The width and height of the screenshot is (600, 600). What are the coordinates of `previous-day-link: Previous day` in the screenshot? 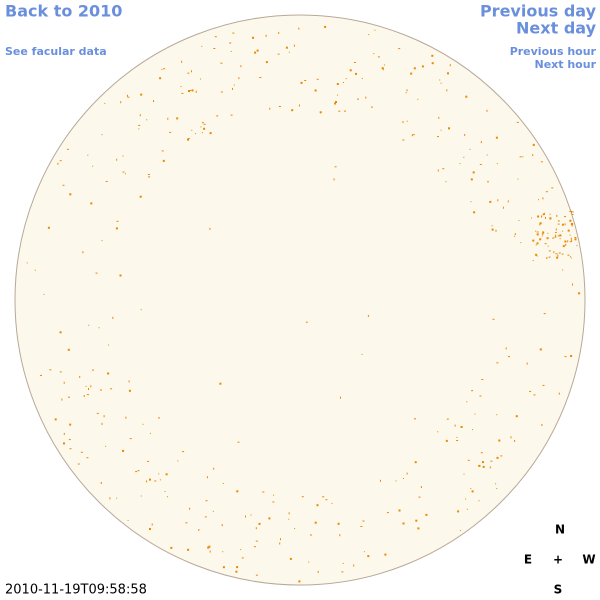 It's located at (538, 11).